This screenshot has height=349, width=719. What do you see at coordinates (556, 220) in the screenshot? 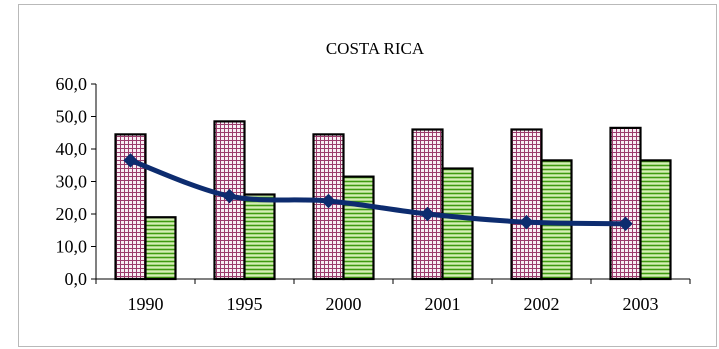
I see `bar-series-2-2002` at bounding box center [556, 220].